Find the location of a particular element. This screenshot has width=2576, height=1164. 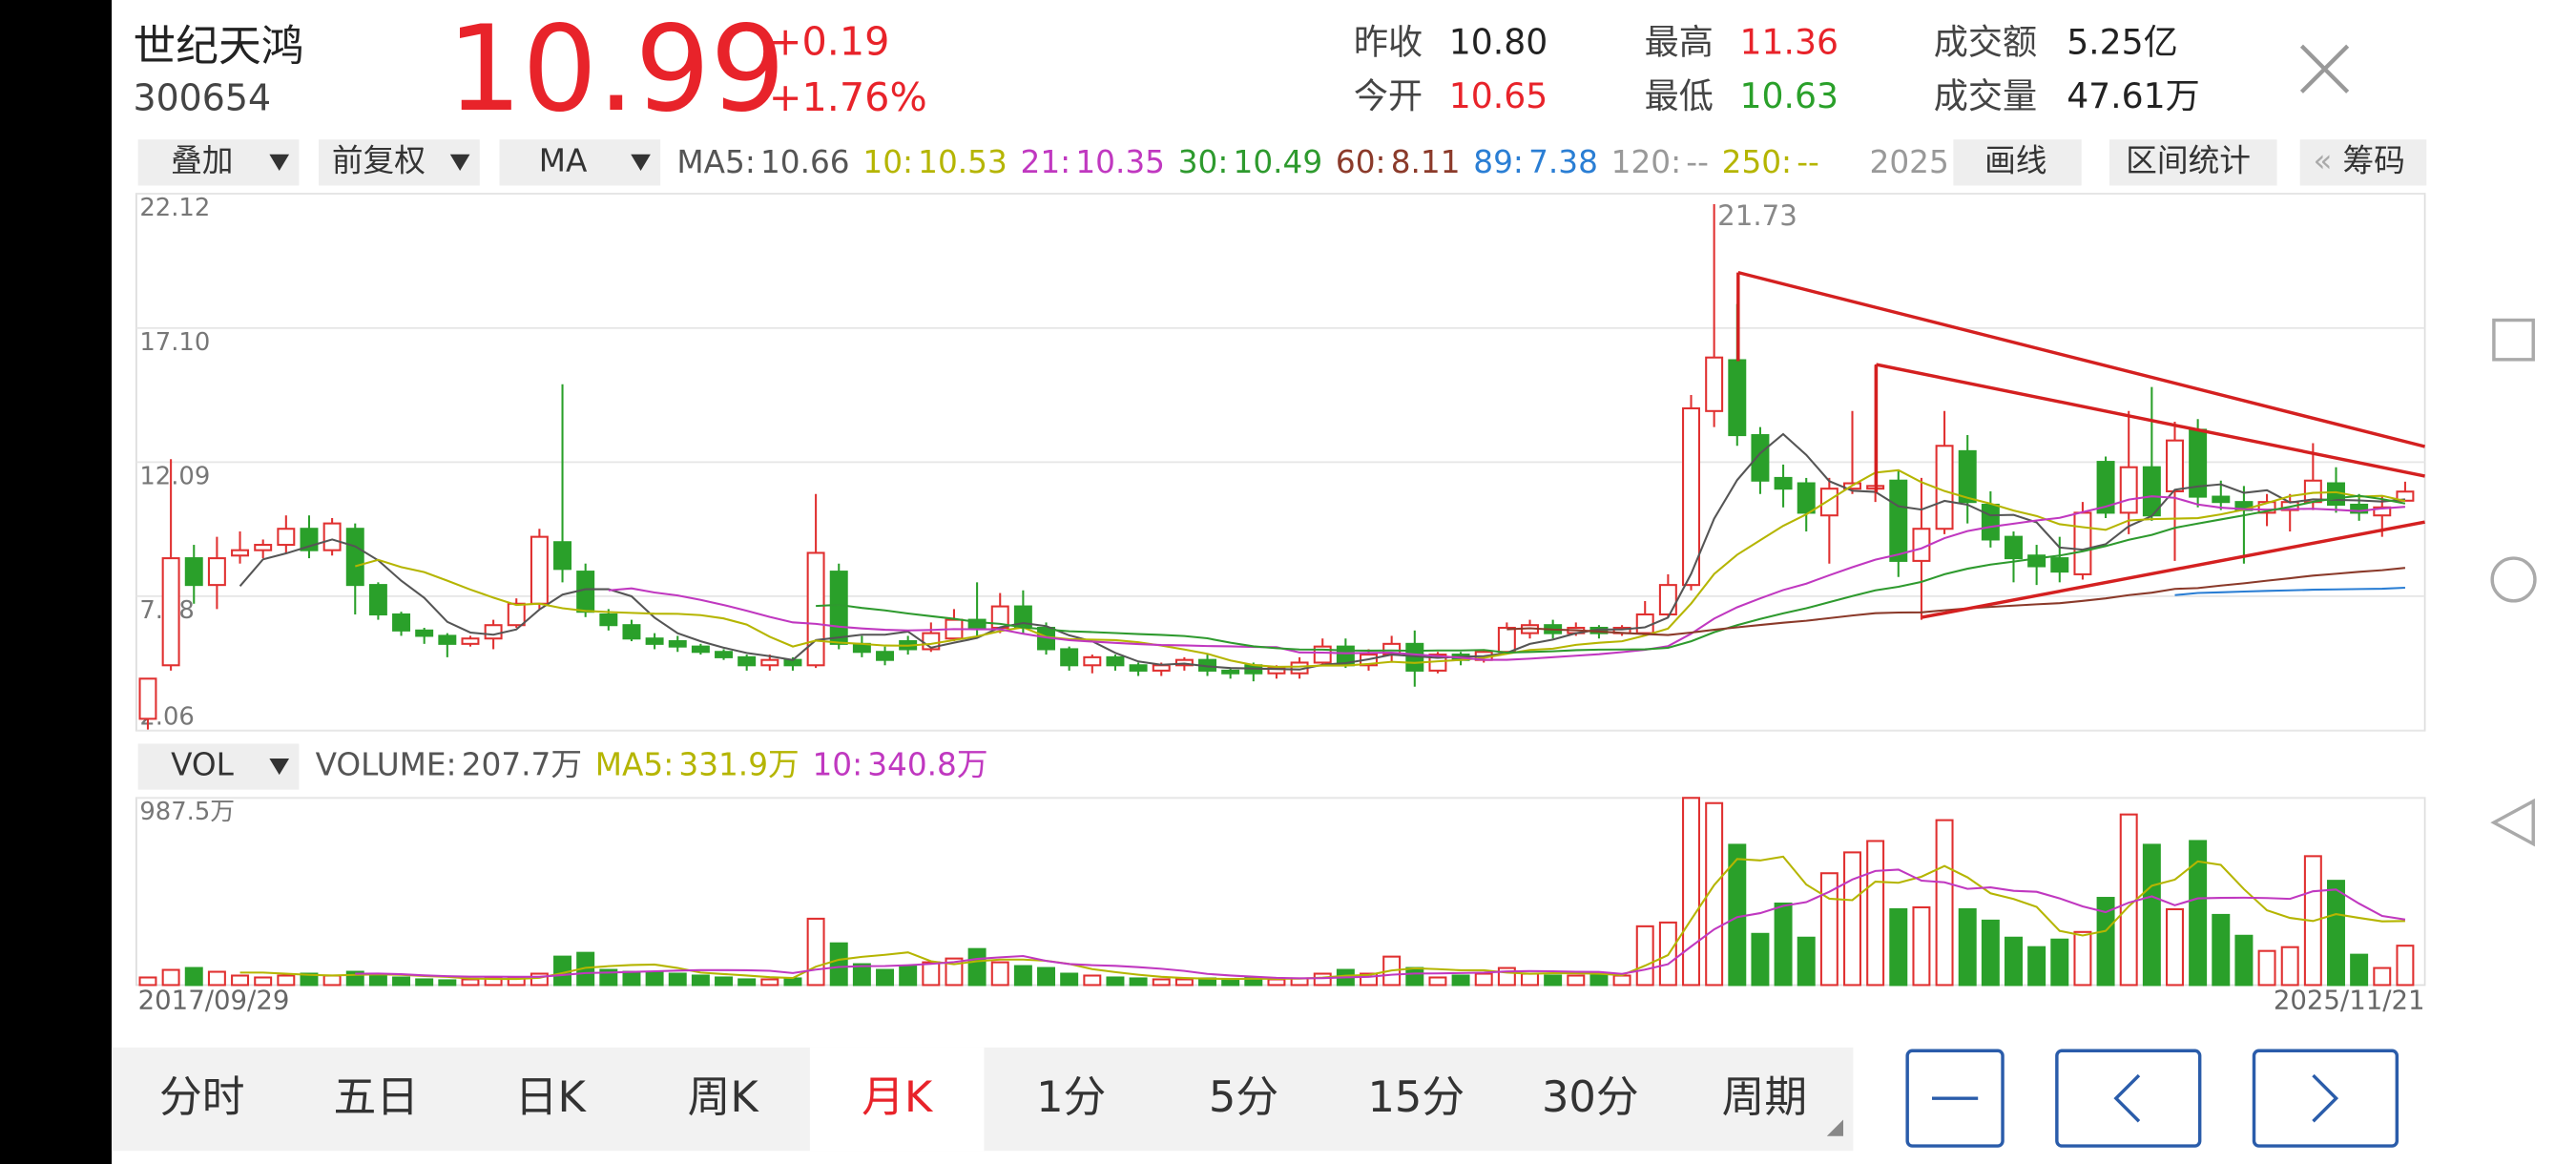

vol-button is located at coordinates (218, 767).